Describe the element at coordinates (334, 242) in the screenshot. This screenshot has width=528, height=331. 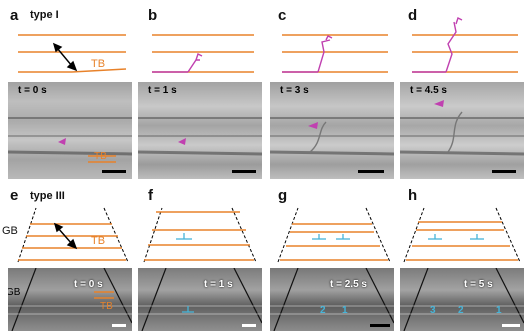
I see `schematic-g-lines` at that location.